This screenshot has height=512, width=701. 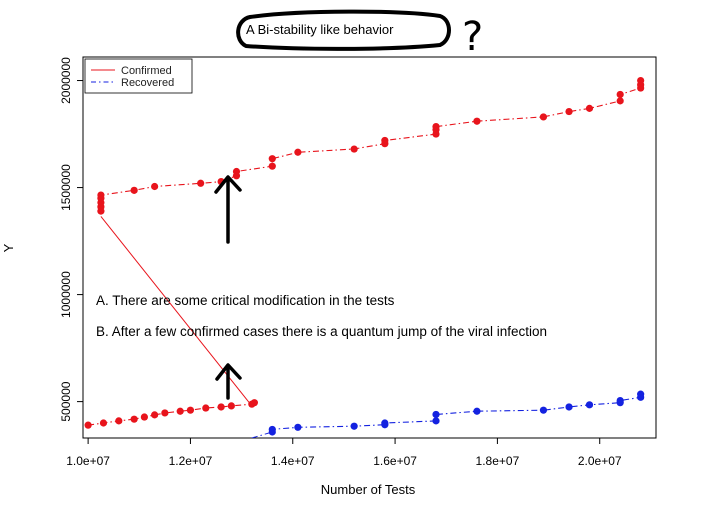 I want to click on x-tick-label: 1.0e+07, so click(x=88, y=461).